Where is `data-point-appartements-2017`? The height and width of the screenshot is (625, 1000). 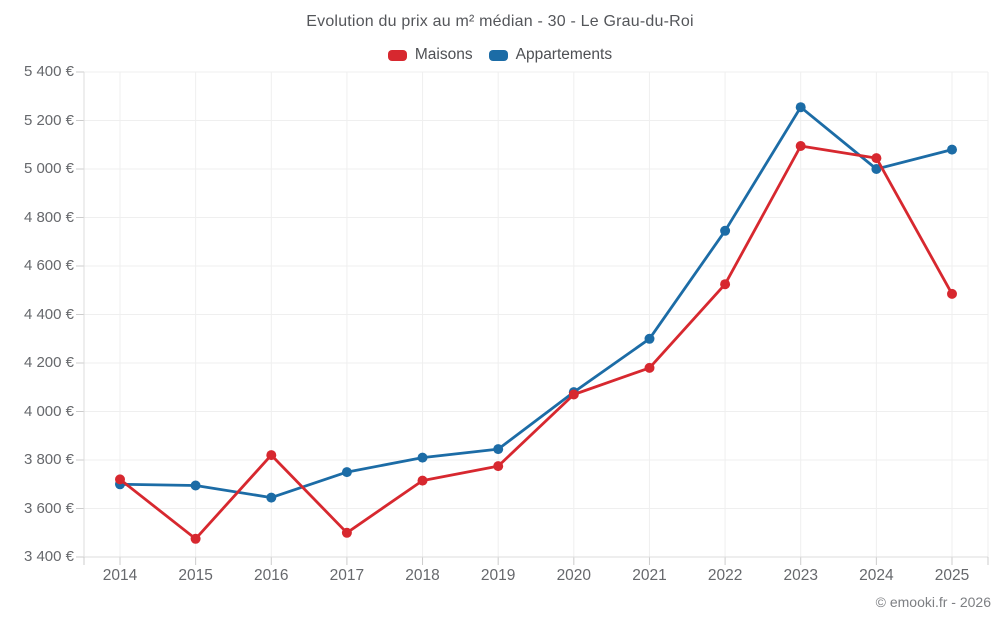 data-point-appartements-2017 is located at coordinates (346, 472).